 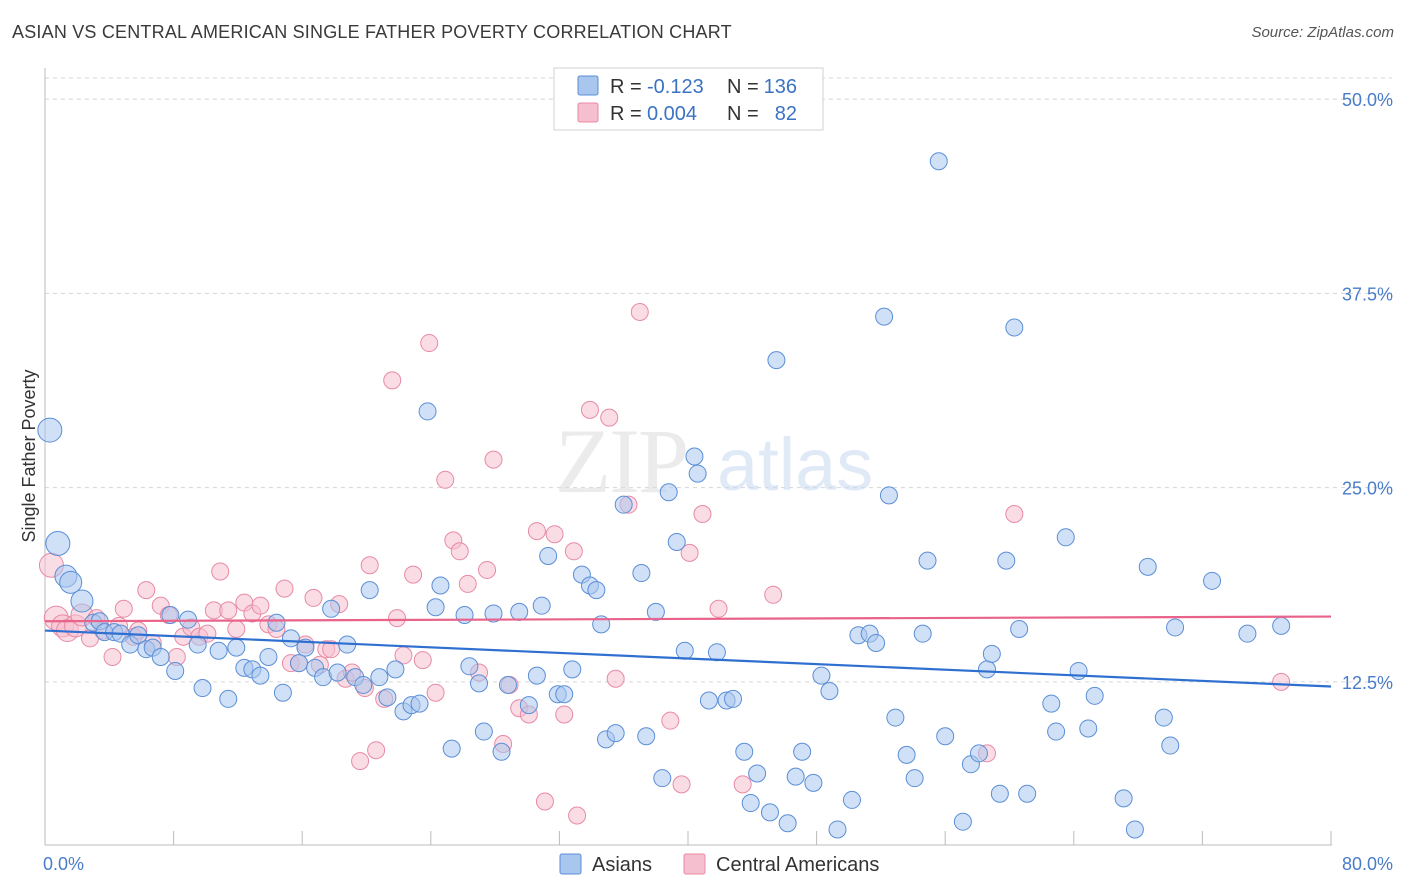 What do you see at coordinates (29, 455) in the screenshot?
I see `y-axis-label: Single Father Poverty` at bounding box center [29, 455].